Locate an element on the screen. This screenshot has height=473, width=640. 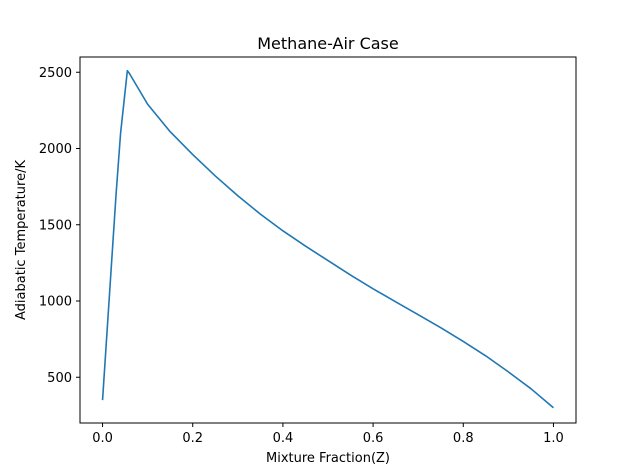
y-tick-label: 1500 is located at coordinates (55, 225).